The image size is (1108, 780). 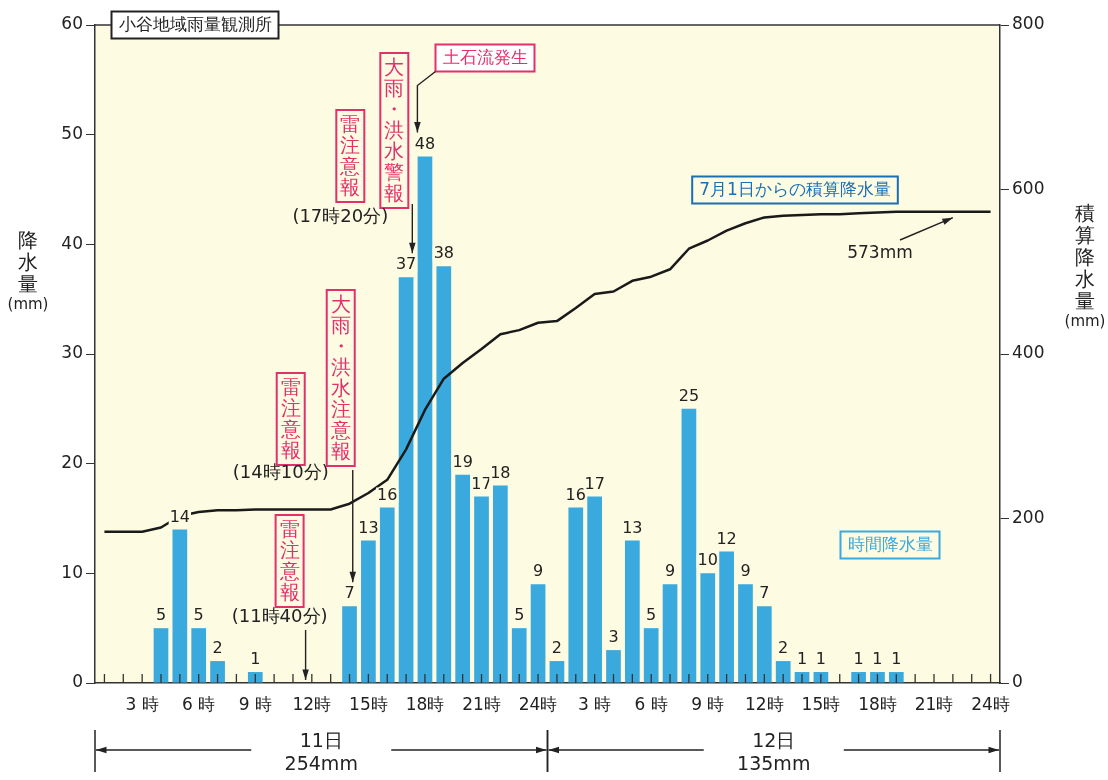 What do you see at coordinates (280, 471) in the screenshot?
I see `annotation: (14時10分)` at bounding box center [280, 471].